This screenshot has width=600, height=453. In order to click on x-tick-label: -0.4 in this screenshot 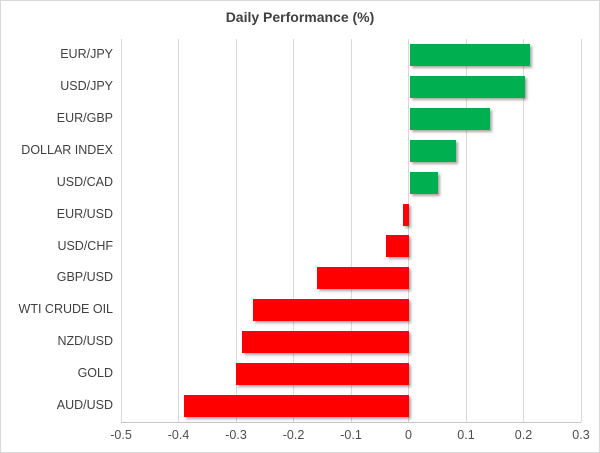, I will do `click(178, 435)`.